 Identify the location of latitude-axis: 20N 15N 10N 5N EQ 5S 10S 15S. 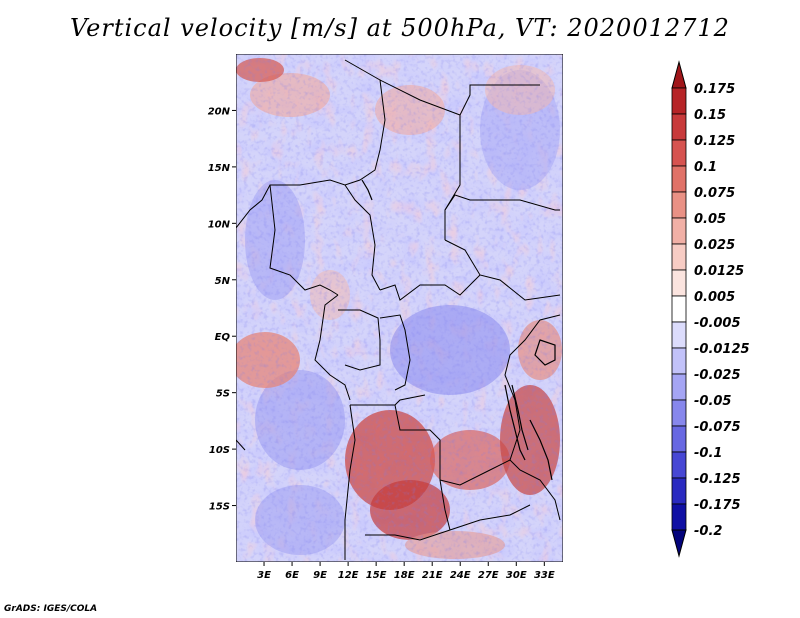
(222, 309).